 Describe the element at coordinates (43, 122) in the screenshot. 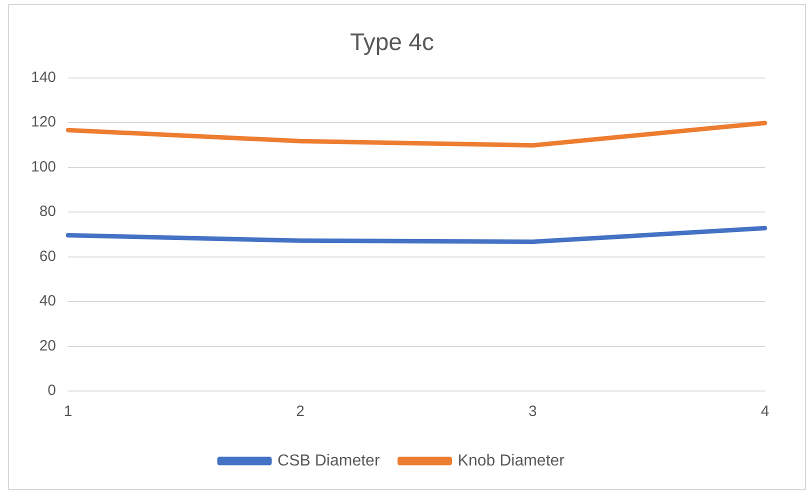

I see `y-tick-label: 120` at that location.